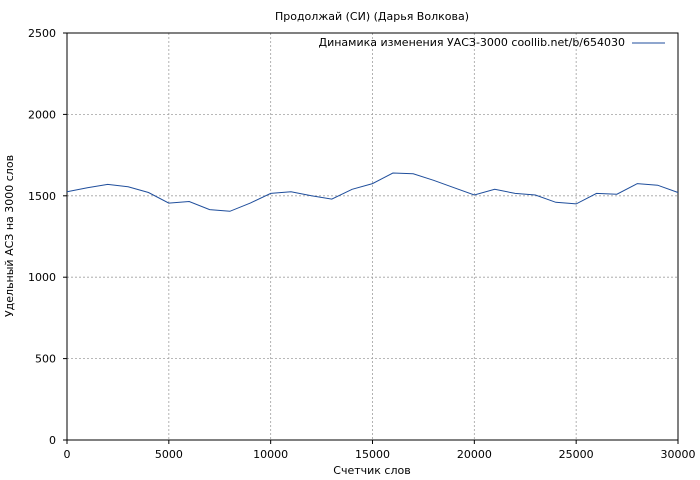 The width and height of the screenshot is (700, 480). Describe the element at coordinates (42, 196) in the screenshot. I see `y-tick-label: 1500` at that location.